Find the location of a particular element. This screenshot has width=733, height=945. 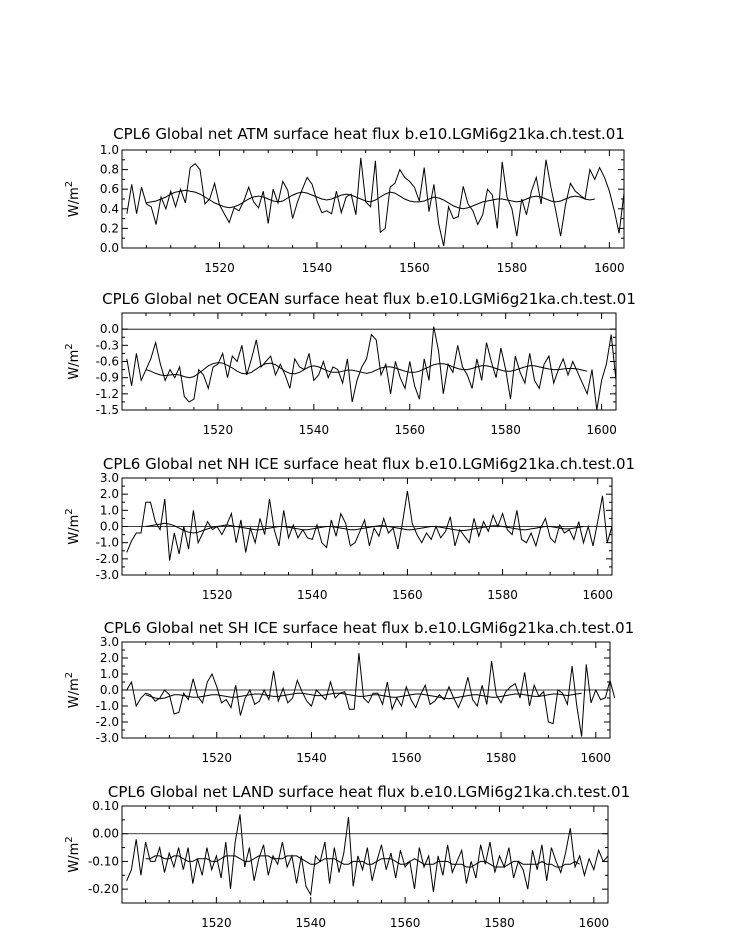

y-tick-label: -0.6 is located at coordinates (107, 362).